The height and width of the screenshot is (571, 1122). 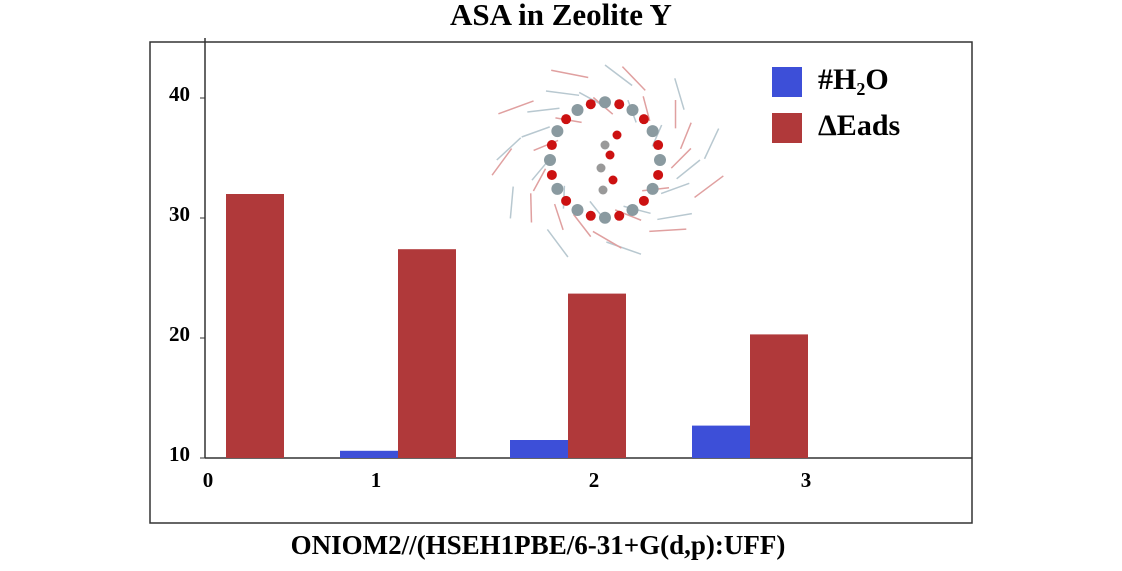 What do you see at coordinates (208, 480) in the screenshot?
I see `x-tick-label: 0` at bounding box center [208, 480].